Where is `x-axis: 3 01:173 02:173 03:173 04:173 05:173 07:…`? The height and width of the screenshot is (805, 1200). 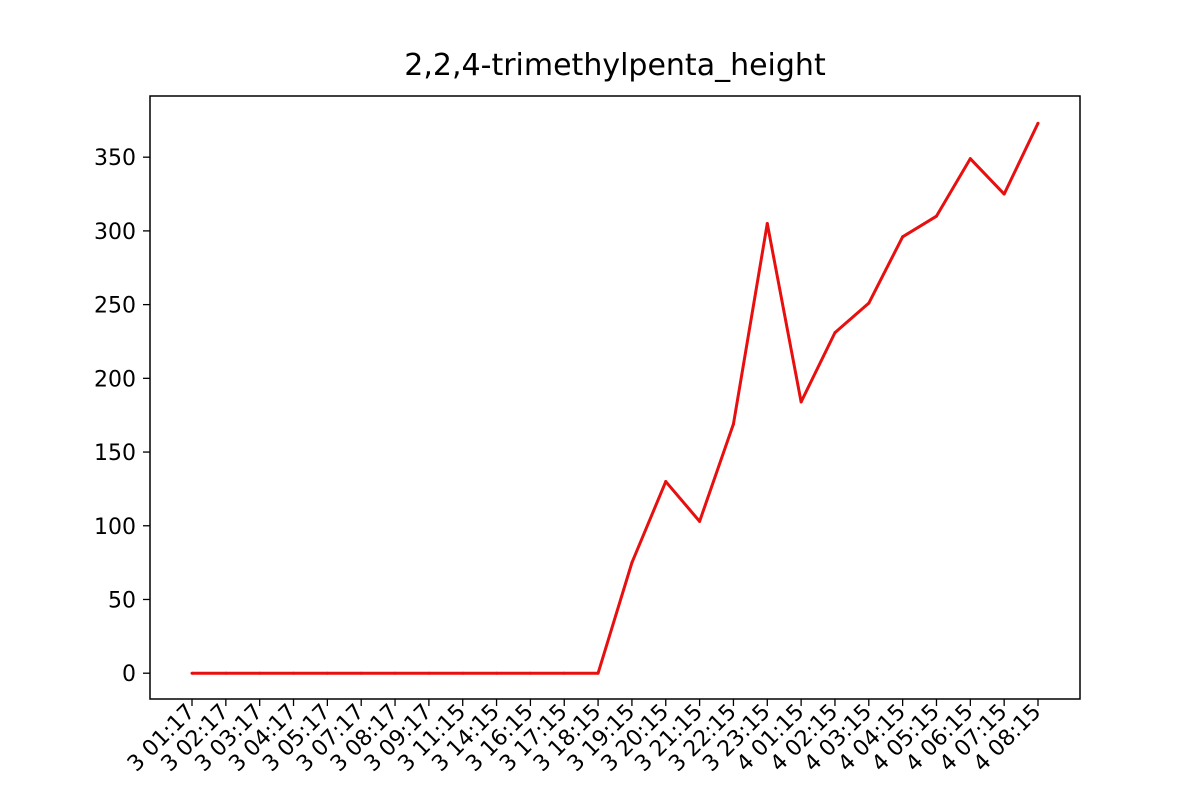 x-axis: 3 01:173 02:173 03:173 04:173 05:173 07:… is located at coordinates (584, 738).